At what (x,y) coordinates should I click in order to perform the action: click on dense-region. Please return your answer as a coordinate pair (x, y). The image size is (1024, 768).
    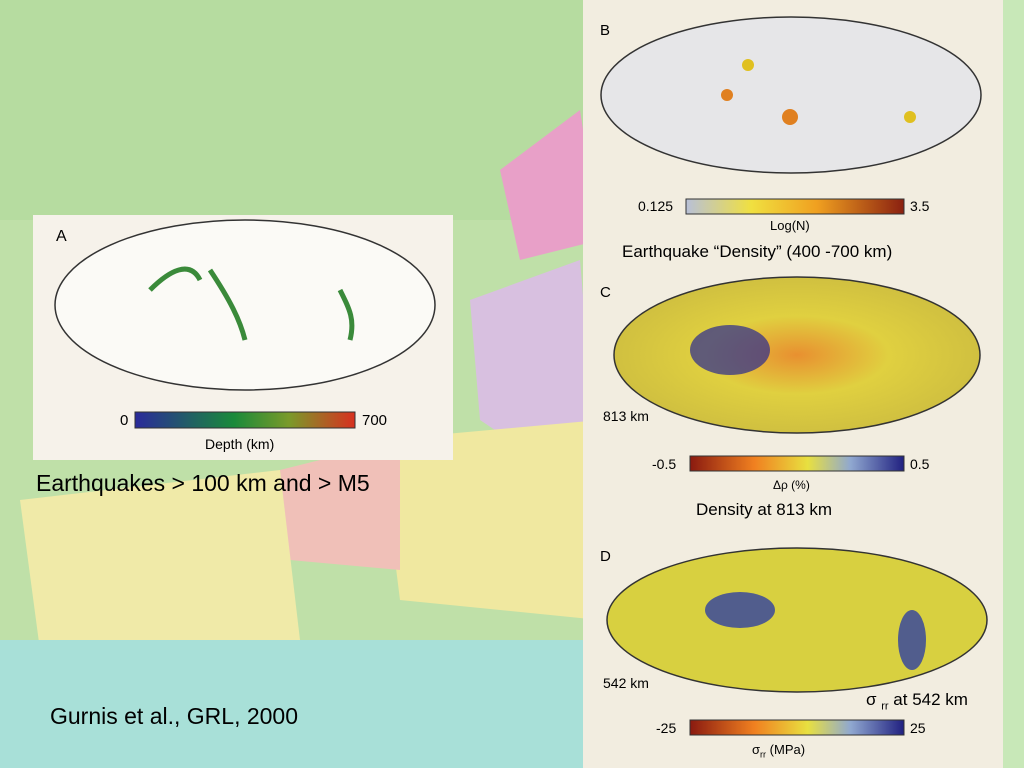
    Looking at the image, I should click on (730, 350).